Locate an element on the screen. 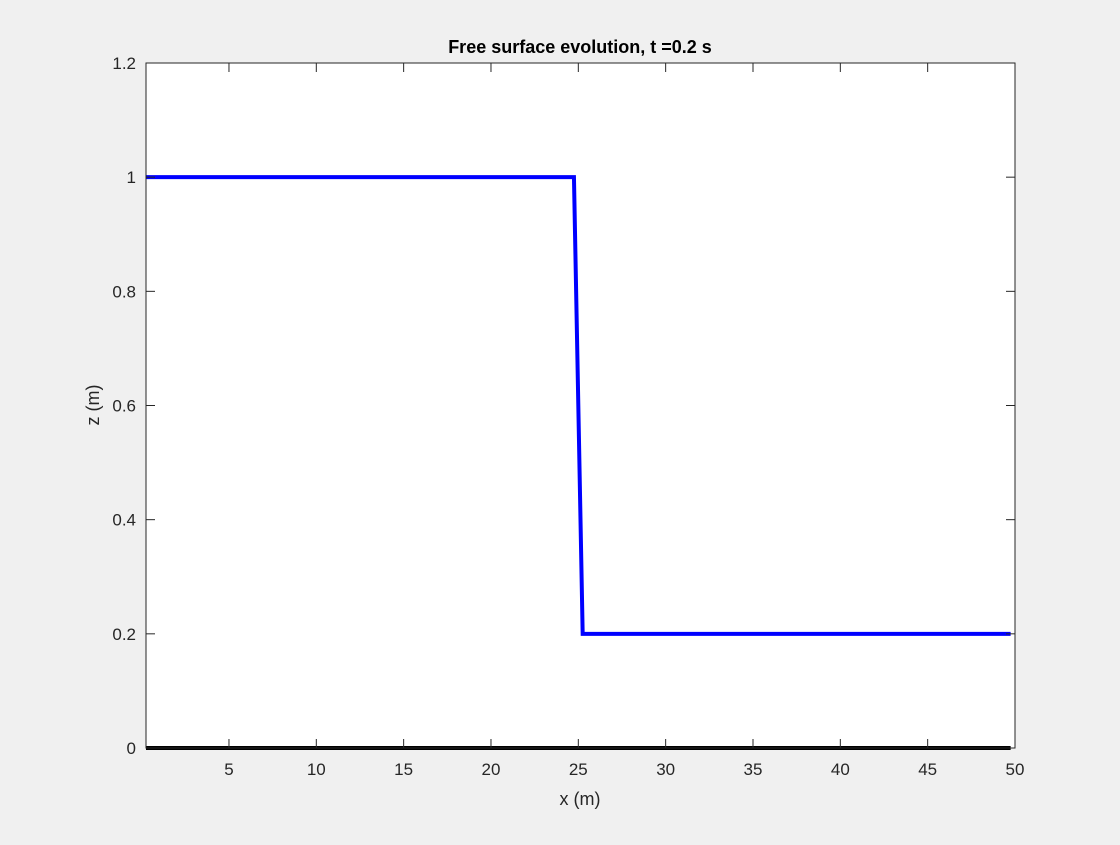 This screenshot has height=845, width=1120. y-tick-label: 0.4 is located at coordinates (124, 520).